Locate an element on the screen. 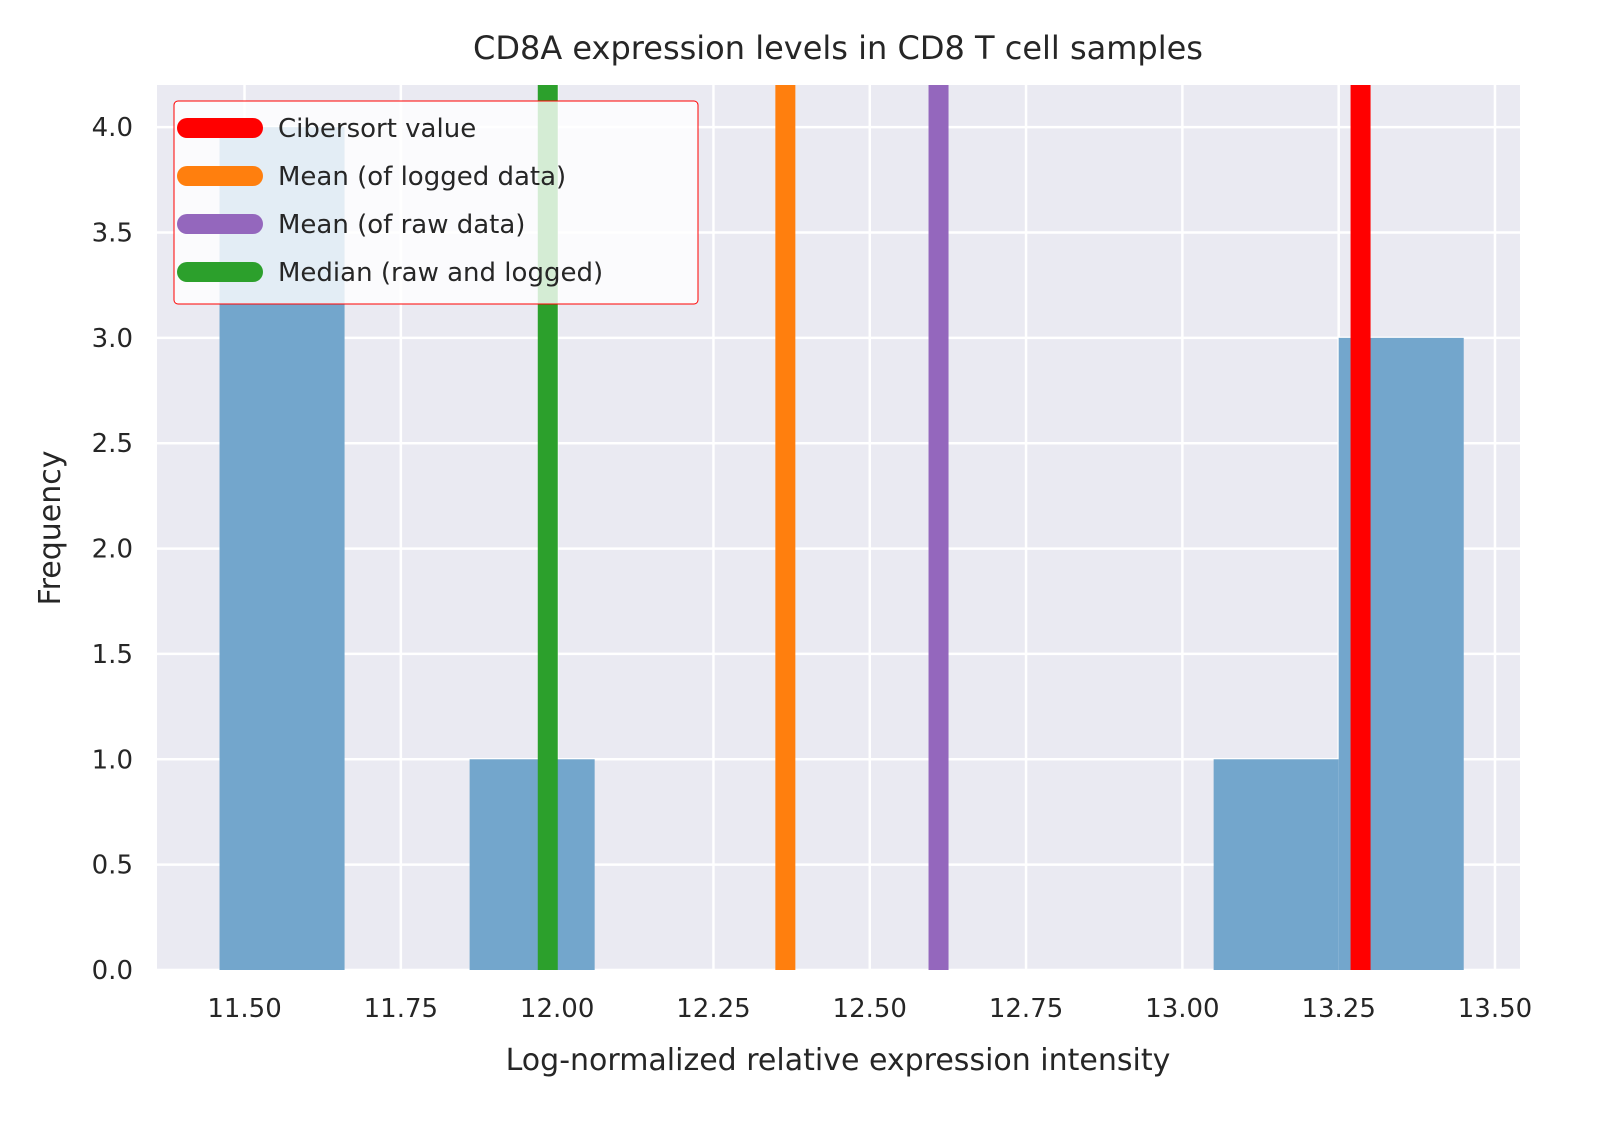  x-tick-label-6: 13.00 is located at coordinates (1182, 1009).